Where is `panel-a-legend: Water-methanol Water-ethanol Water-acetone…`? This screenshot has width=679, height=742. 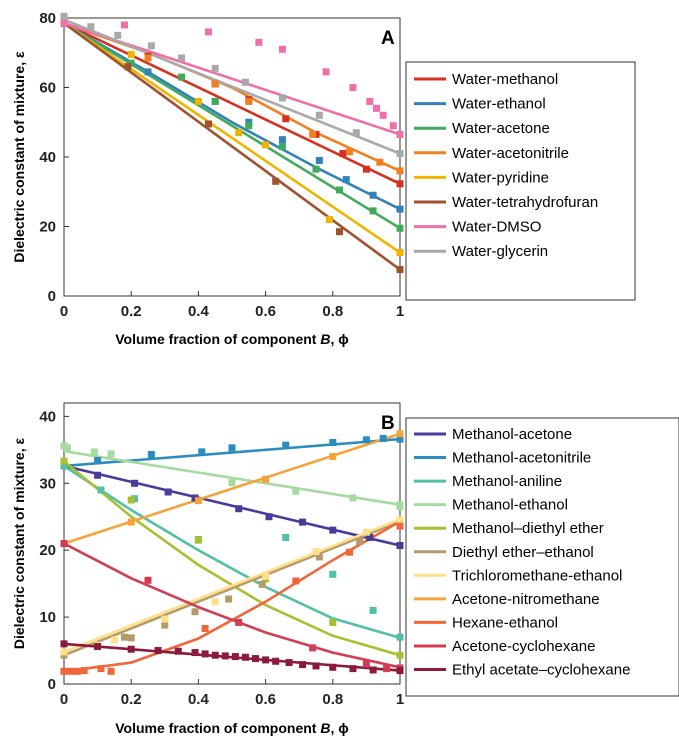 panel-a-legend: Water-methanol Water-ethanol Water-acetone… is located at coordinates (520, 181).